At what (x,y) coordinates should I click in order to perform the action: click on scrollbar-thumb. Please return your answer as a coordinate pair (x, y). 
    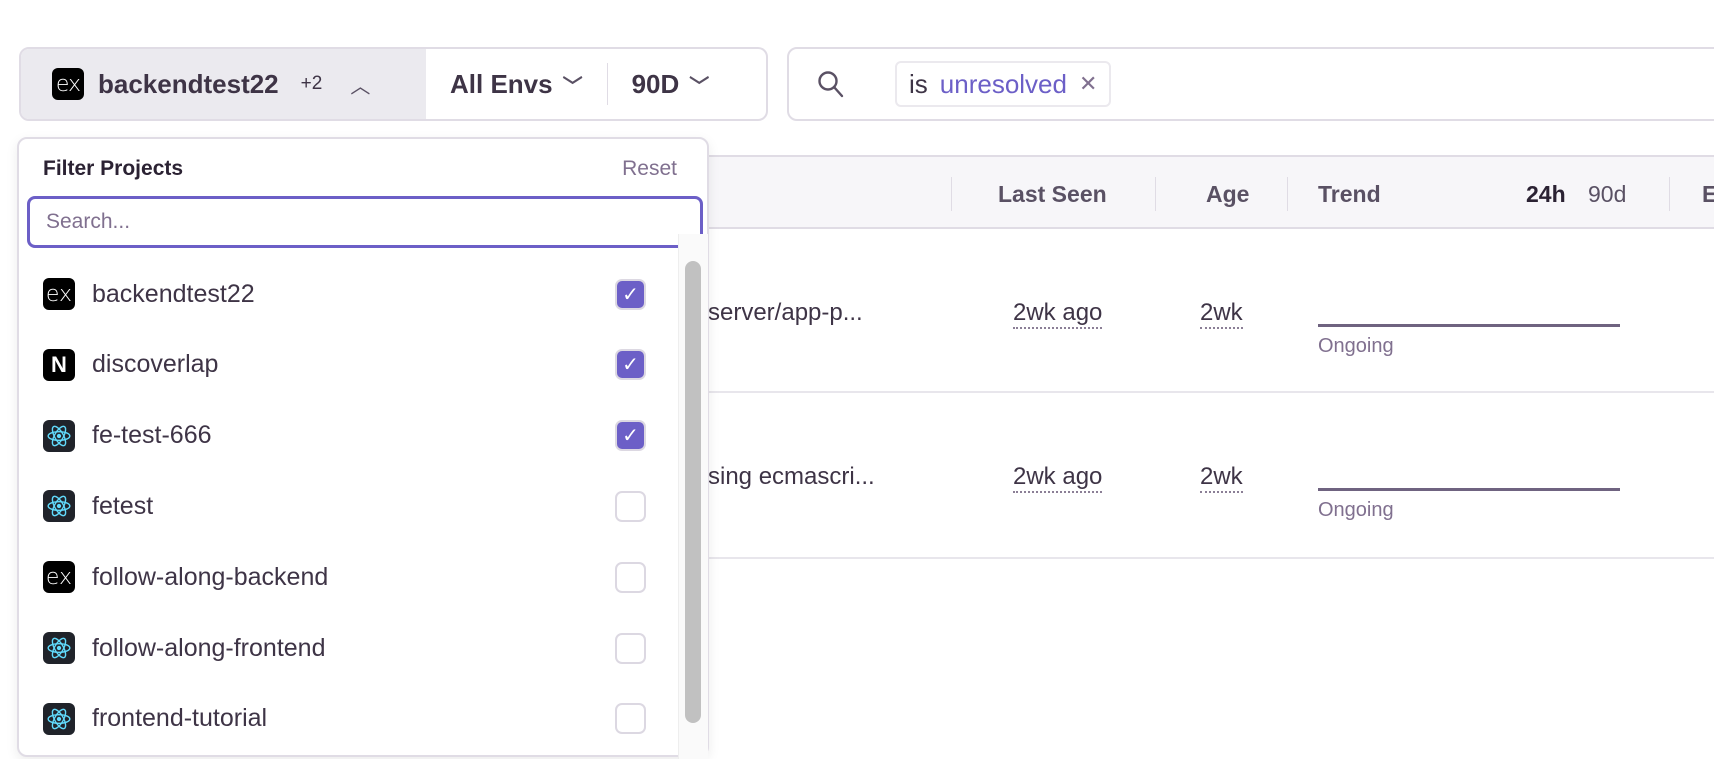
    Looking at the image, I should click on (693, 492).